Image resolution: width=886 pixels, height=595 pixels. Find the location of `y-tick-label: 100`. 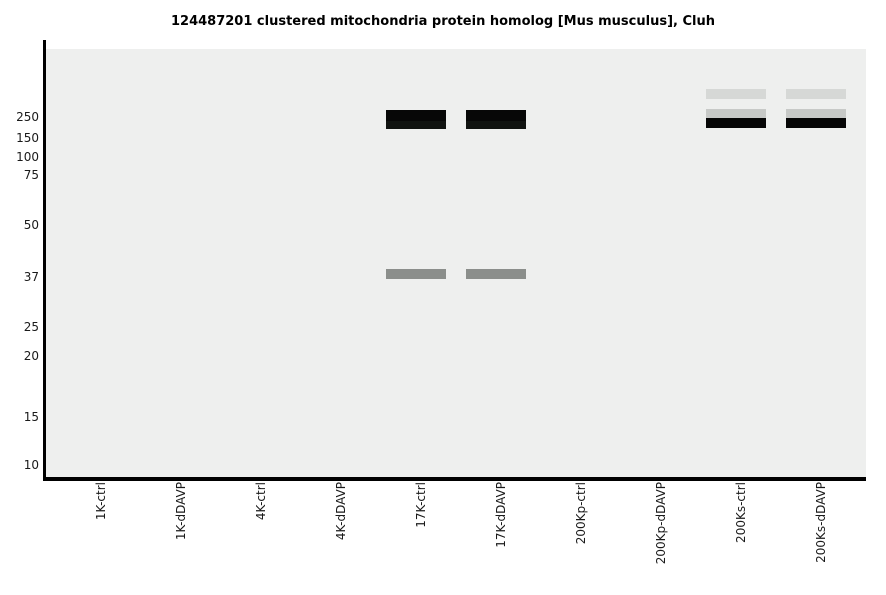

y-tick-label: 100 is located at coordinates (27, 157).